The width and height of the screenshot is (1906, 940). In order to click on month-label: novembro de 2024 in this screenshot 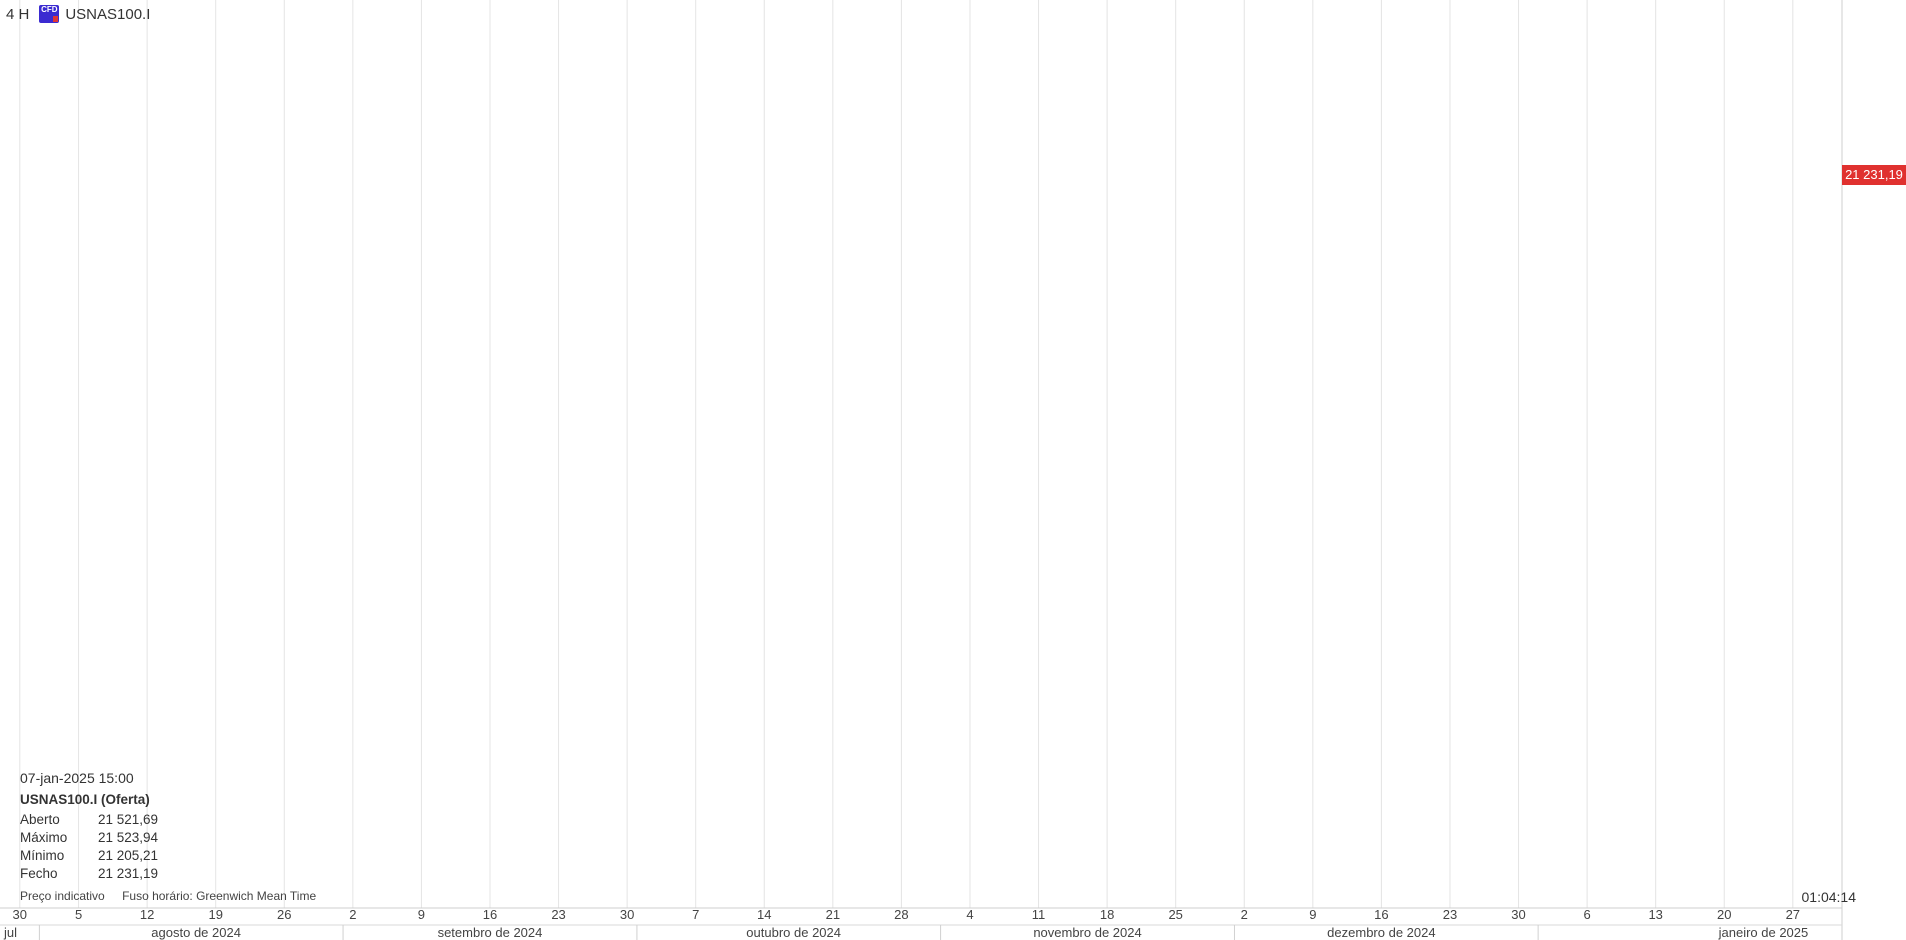, I will do `click(1087, 932)`.